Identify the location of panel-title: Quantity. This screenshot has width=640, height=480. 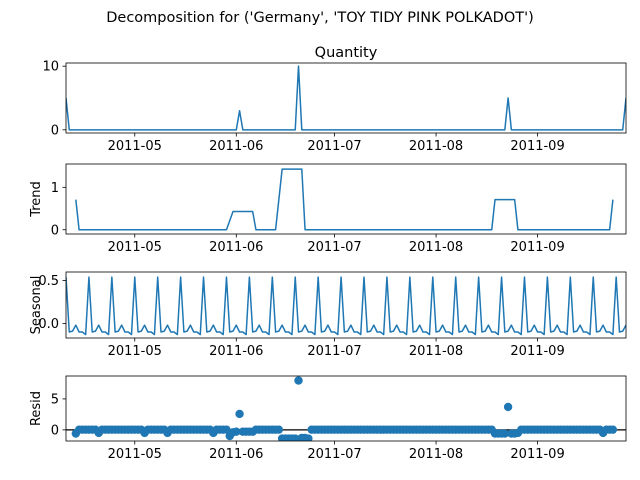
(346, 53).